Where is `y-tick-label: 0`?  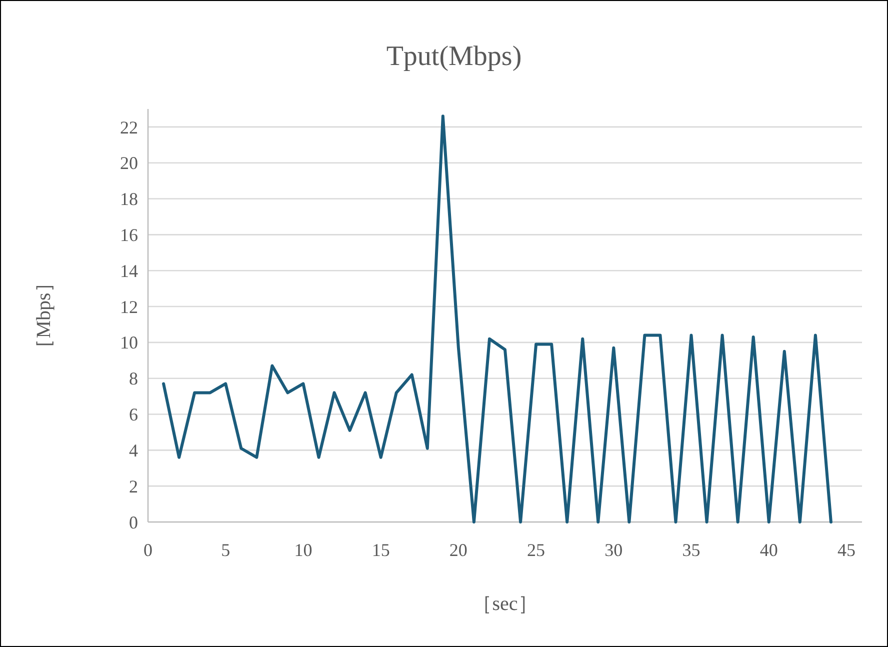
y-tick-label: 0 is located at coordinates (133, 522).